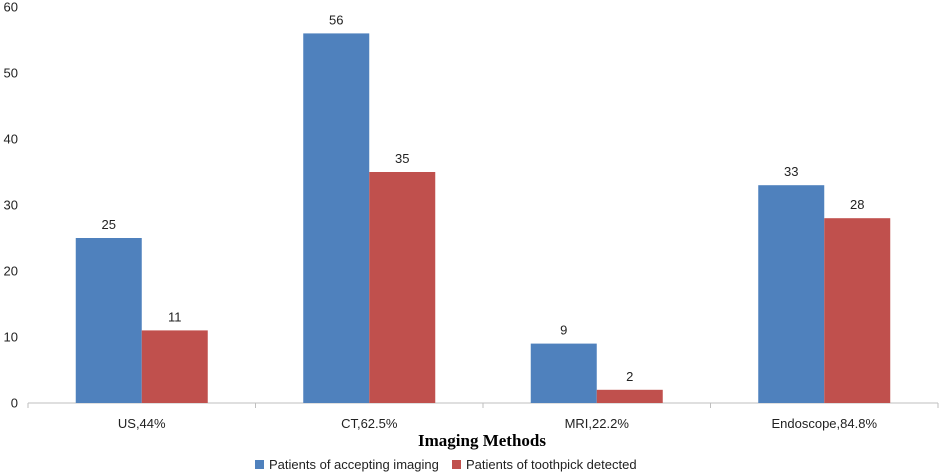  Describe the element at coordinates (175, 316) in the screenshot. I see `data-label: 11` at that location.